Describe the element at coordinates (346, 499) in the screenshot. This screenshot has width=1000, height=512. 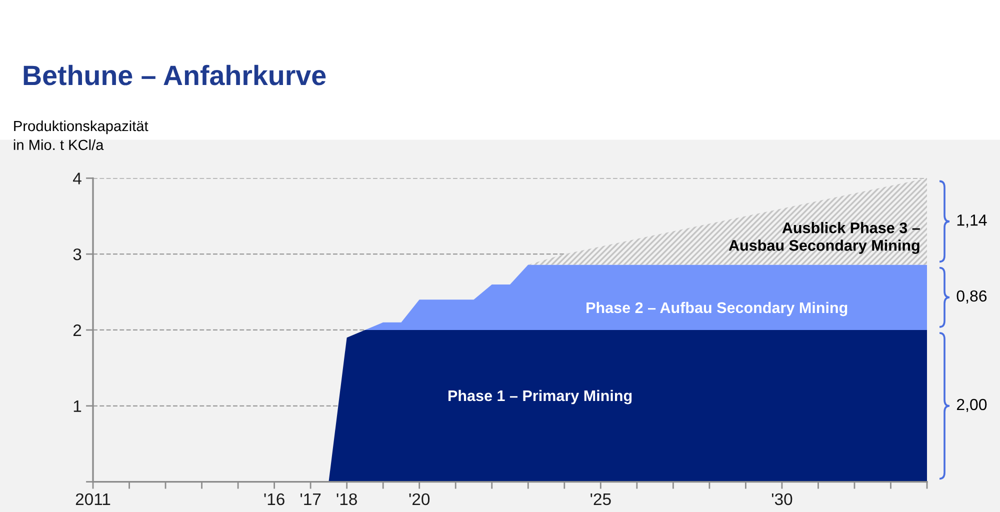
I see `x-tick-label: '18` at that location.